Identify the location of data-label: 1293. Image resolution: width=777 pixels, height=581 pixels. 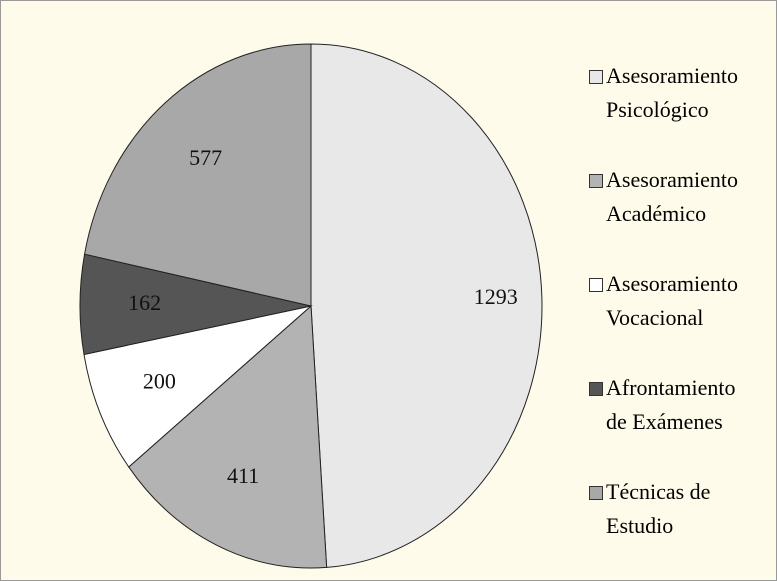
(496, 296).